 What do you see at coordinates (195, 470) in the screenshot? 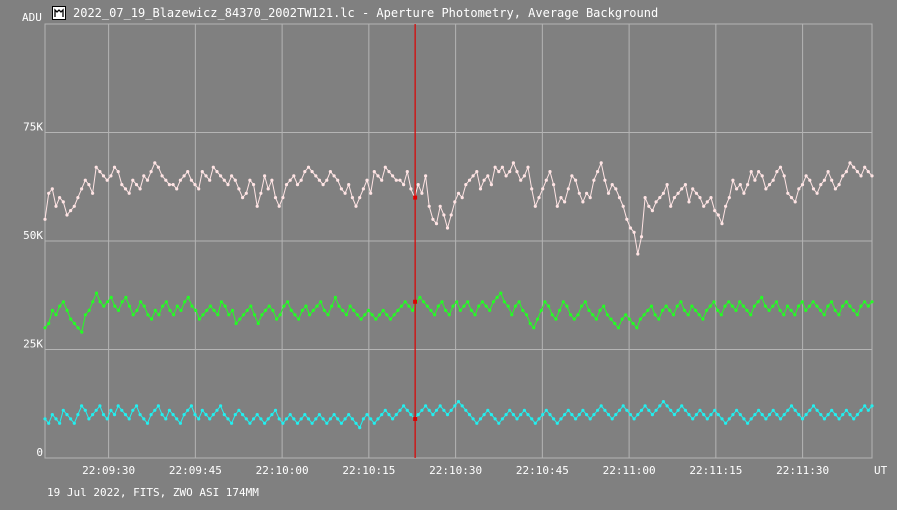
I see `x-tick-label: 22:09:45` at bounding box center [195, 470].